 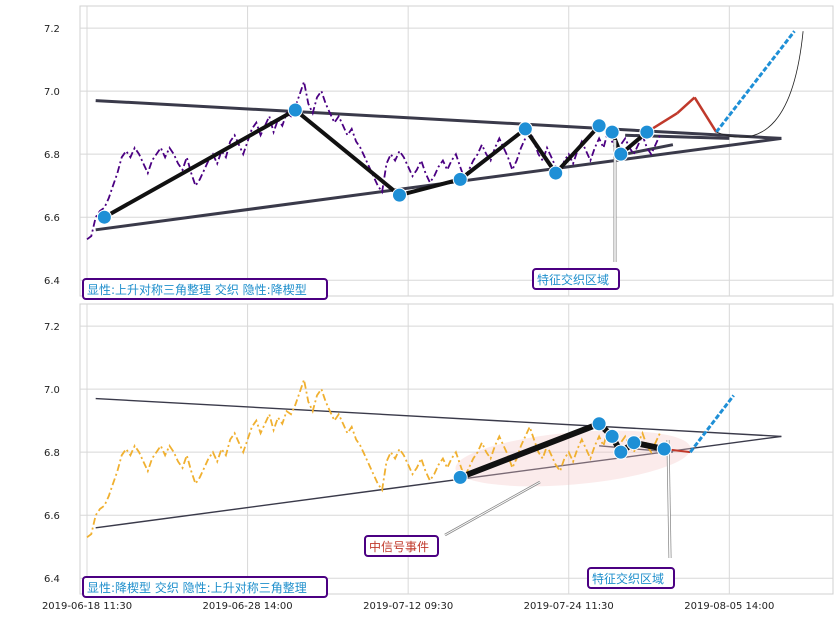 What do you see at coordinates (755, 82) in the screenshot?
I see `top-forecast-blue-segment` at bounding box center [755, 82].